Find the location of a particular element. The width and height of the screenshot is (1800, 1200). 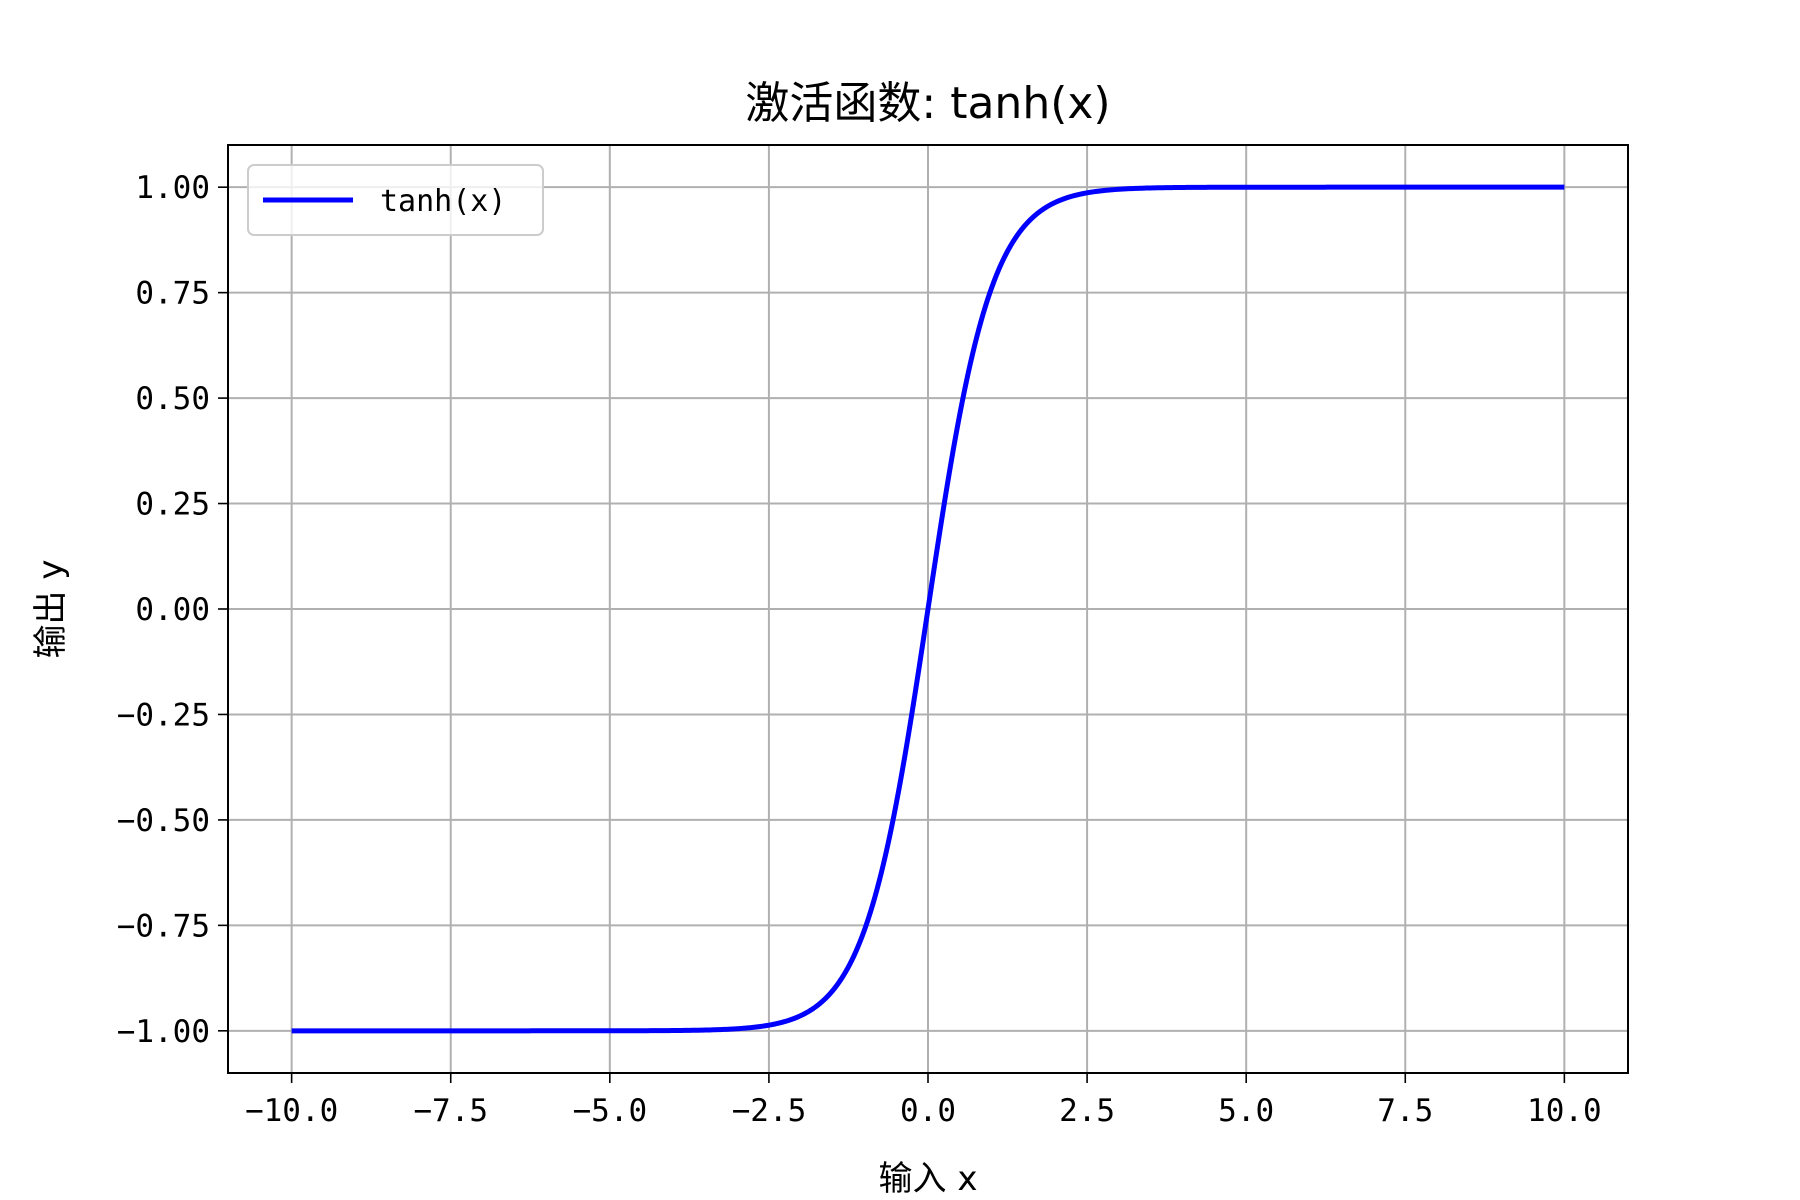

x-tick-label: −10.0 is located at coordinates (291, 1111).